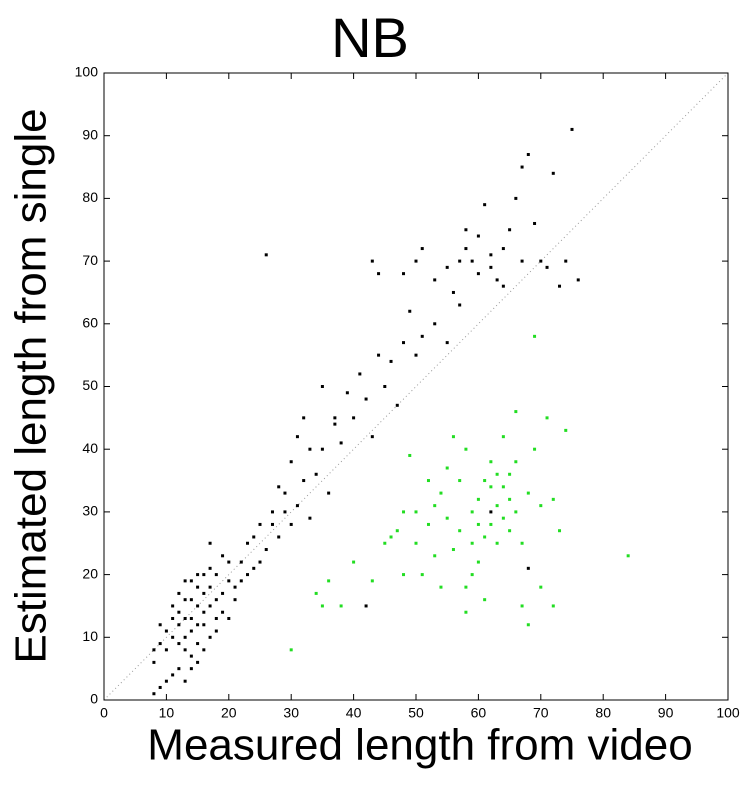 The width and height of the screenshot is (745, 801). I want to click on x-tick-label: 50, so click(416, 713).